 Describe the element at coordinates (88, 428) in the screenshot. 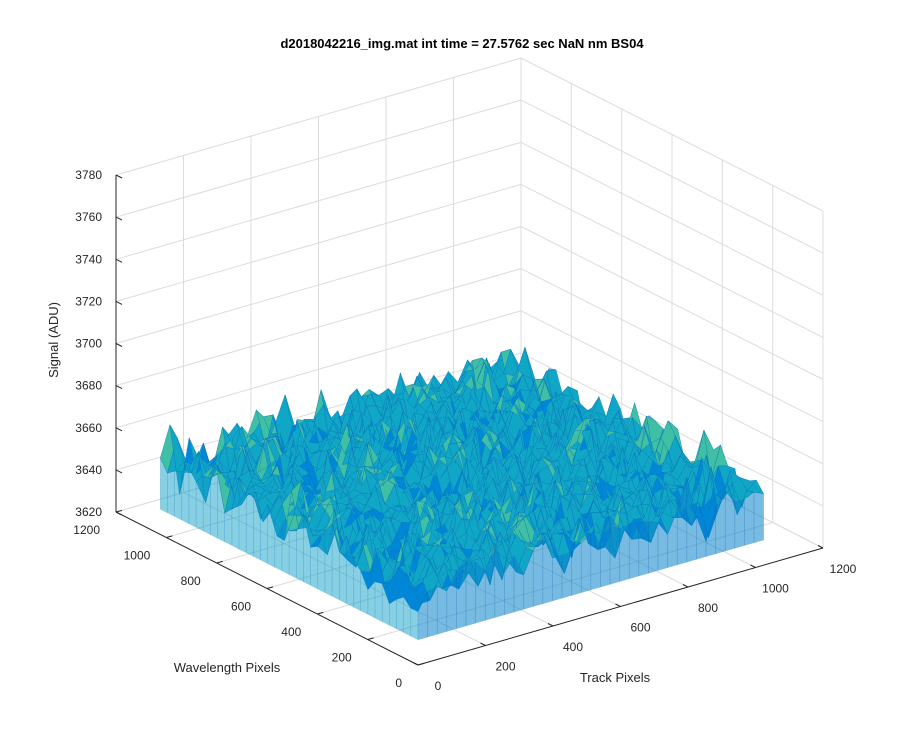

I see `z-tick-label: 3660` at that location.